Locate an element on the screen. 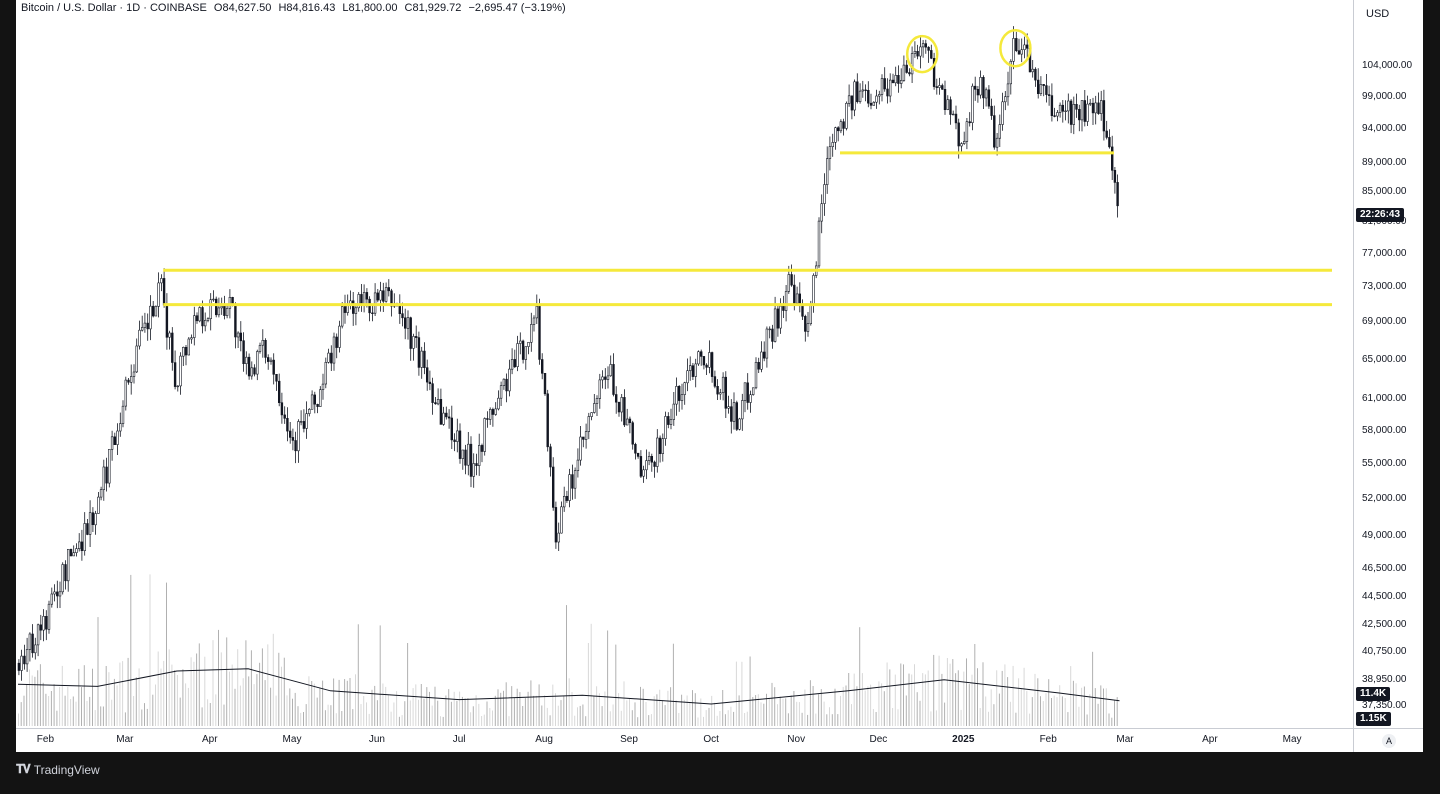  tradingview-logo: 𝐓𝐕 TradingView is located at coordinates (58, 769).